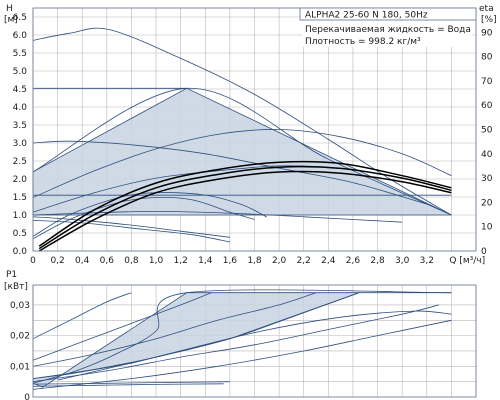  I want to click on head-tick-label: 1.5, so click(20, 198).